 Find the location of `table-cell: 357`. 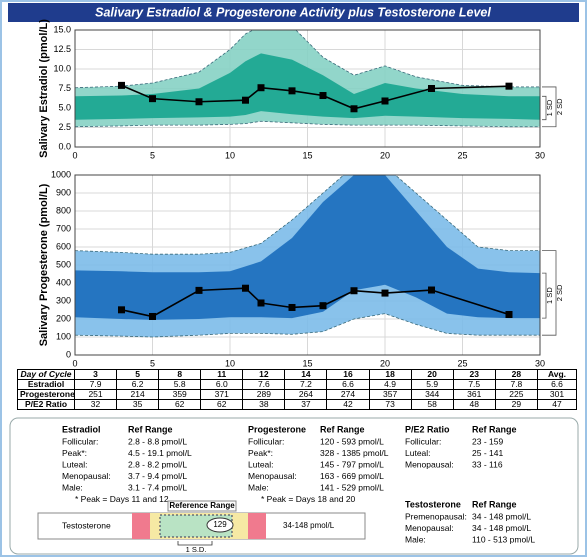

table-cell: 357 is located at coordinates (390, 394).